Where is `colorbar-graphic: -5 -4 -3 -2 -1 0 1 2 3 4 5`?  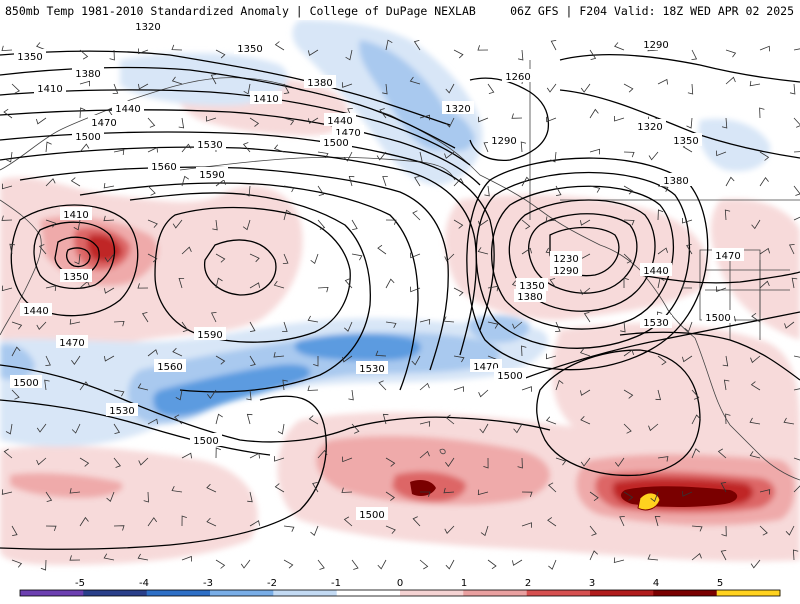 colorbar-graphic: -5 -4 -3 -2 -1 0 1 2 3 4 5 is located at coordinates (400, 587).